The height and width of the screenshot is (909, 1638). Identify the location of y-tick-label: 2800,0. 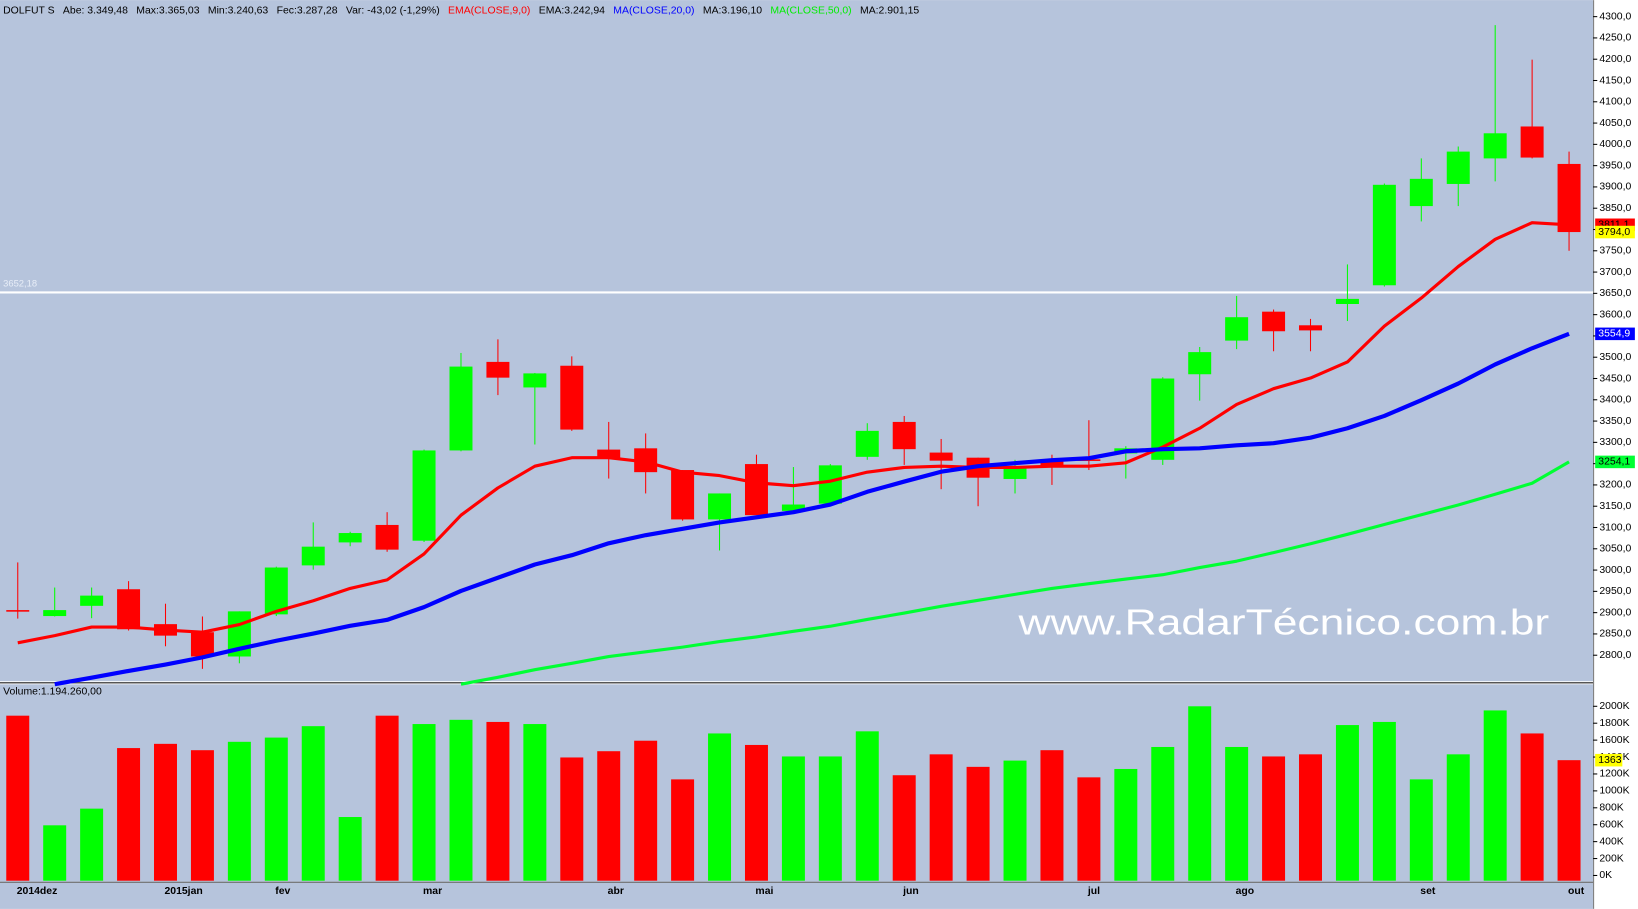
(1615, 655).